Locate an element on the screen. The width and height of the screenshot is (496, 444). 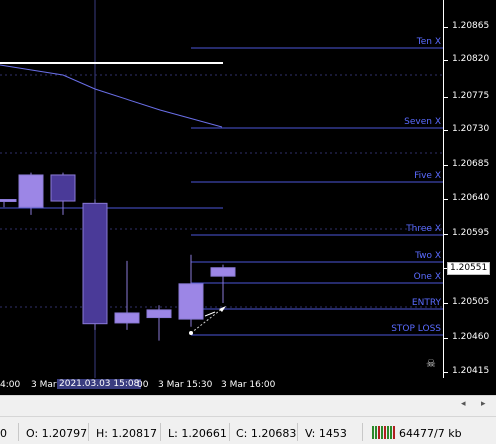
status-low: L: 1.20661 is located at coordinates (197, 433).